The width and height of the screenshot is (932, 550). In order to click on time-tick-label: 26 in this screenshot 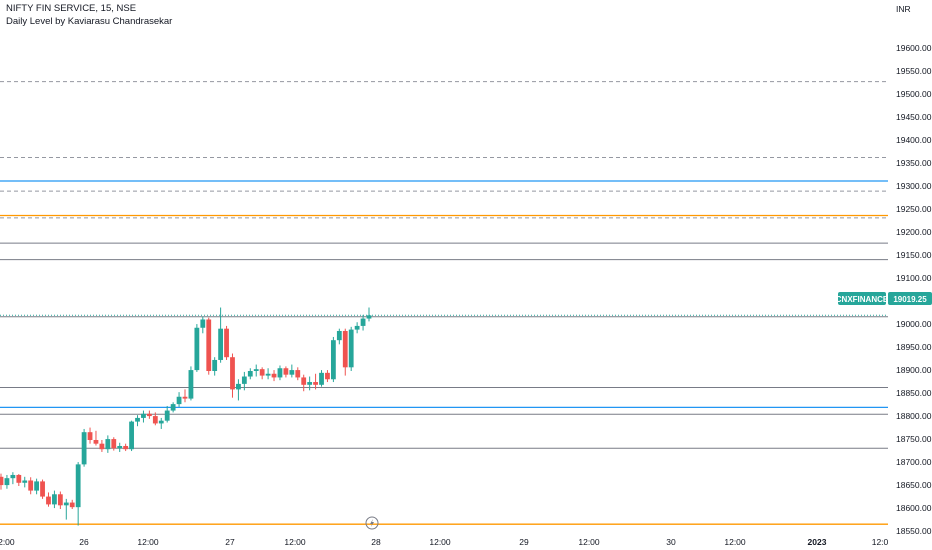, I will do `click(84, 542)`.